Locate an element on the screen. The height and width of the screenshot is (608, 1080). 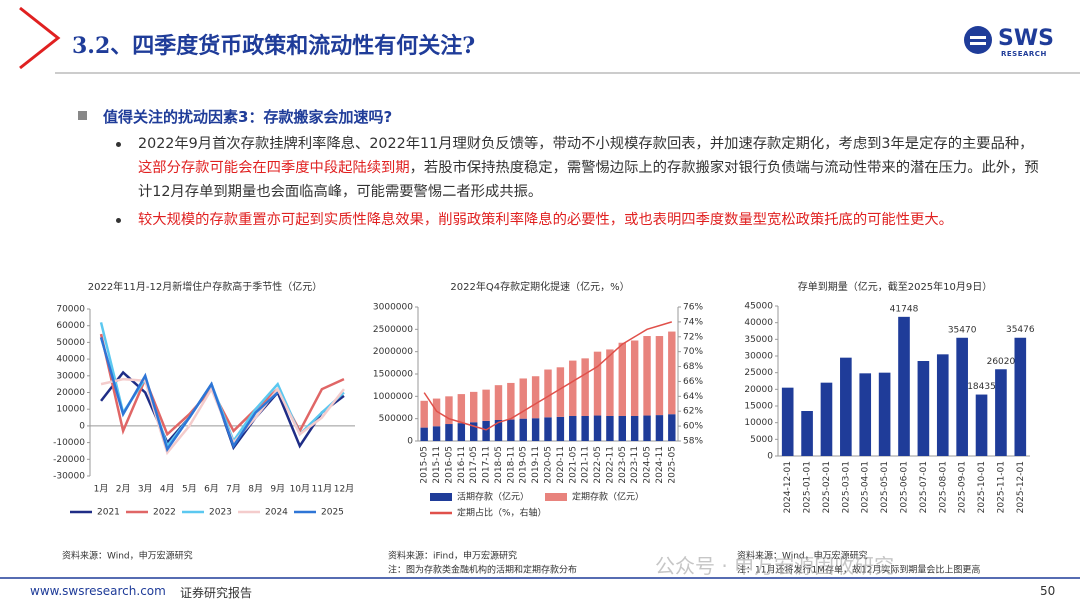
y-tick-label: 35000 is located at coordinates (758, 340).